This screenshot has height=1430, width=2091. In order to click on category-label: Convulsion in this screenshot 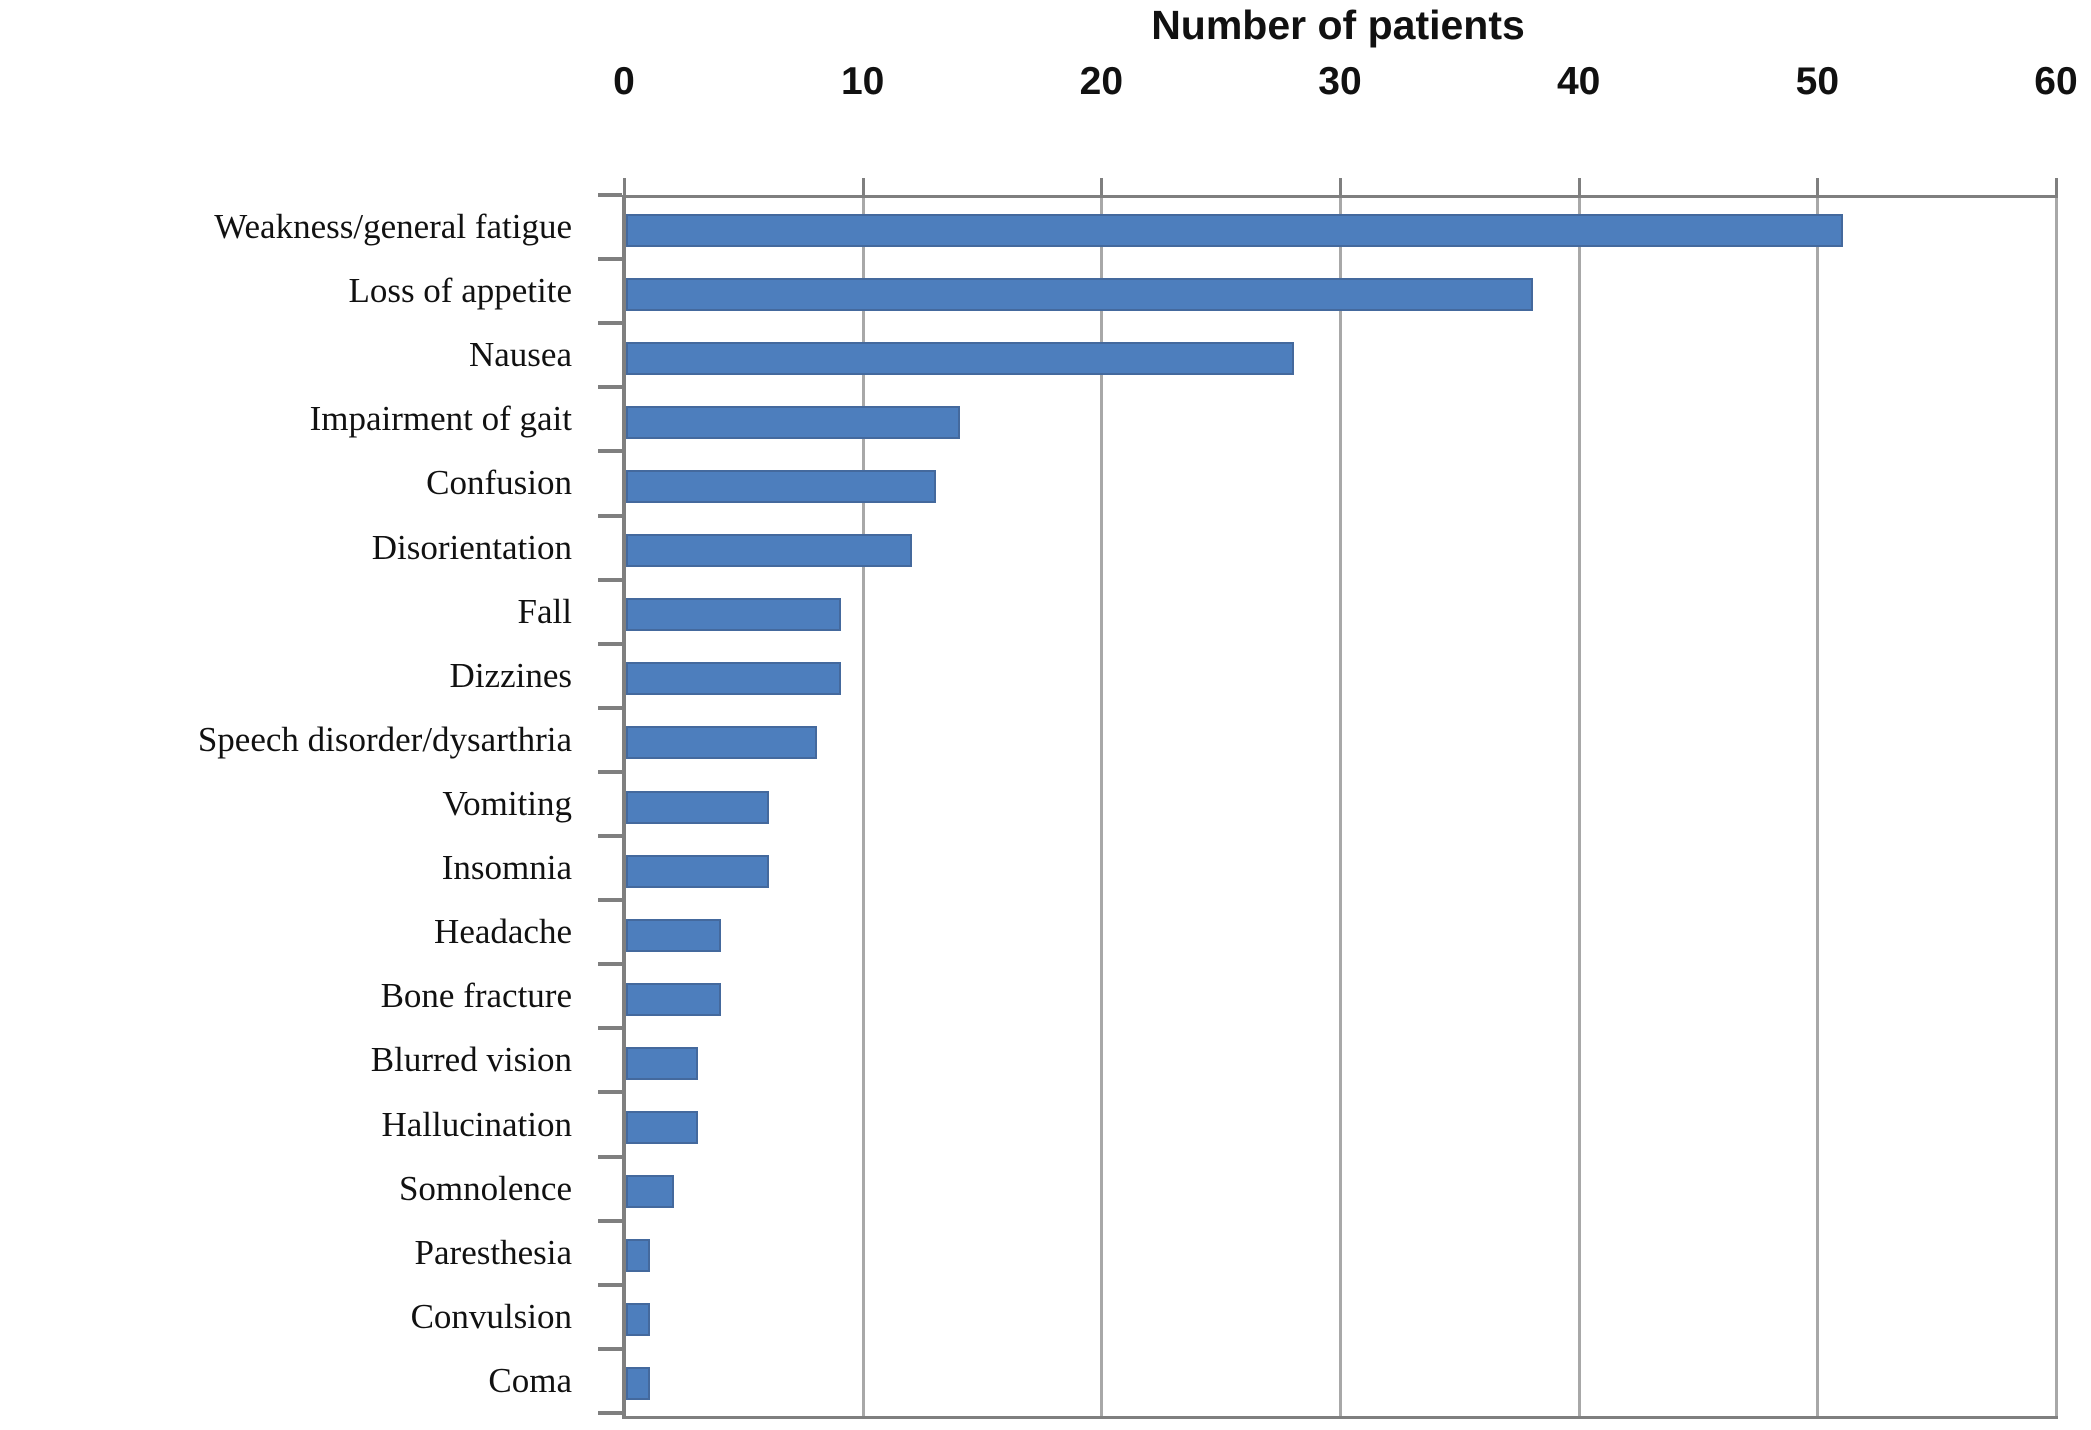, I will do `click(491, 1316)`.